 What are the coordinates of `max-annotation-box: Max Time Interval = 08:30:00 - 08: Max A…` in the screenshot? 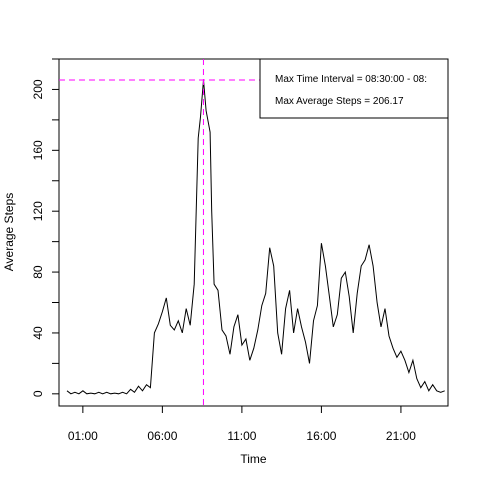 It's located at (354, 88).